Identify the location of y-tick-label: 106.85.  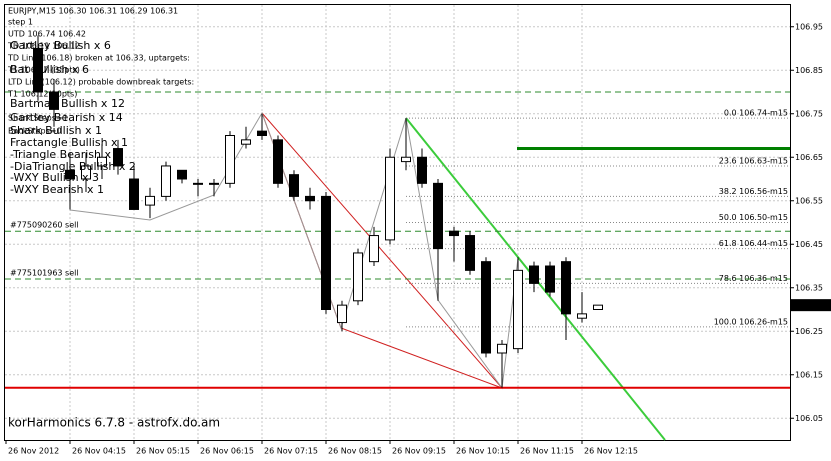
(809, 70).